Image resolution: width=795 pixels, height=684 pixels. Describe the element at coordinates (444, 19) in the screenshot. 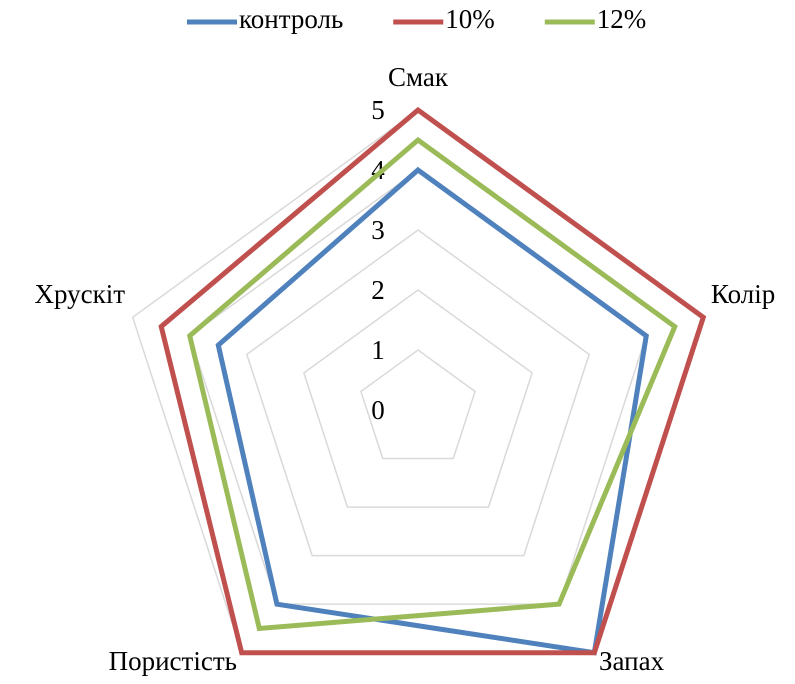

I see `legend-item: 10%` at that location.